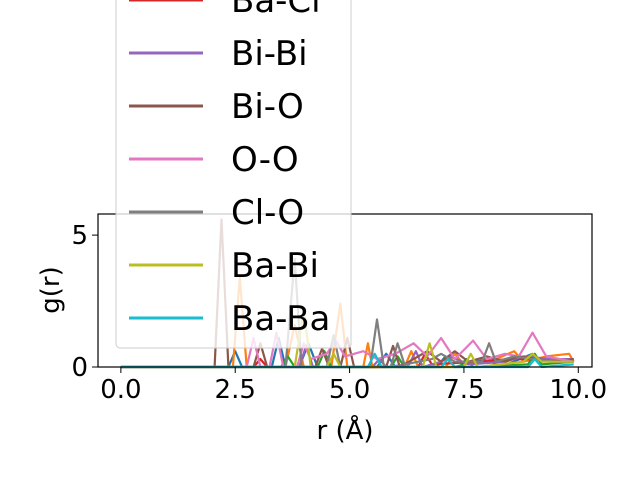 Image resolution: width=640 pixels, height=480 pixels. What do you see at coordinates (84, 302) in the screenshot?
I see `y-axis: 05` at bounding box center [84, 302].